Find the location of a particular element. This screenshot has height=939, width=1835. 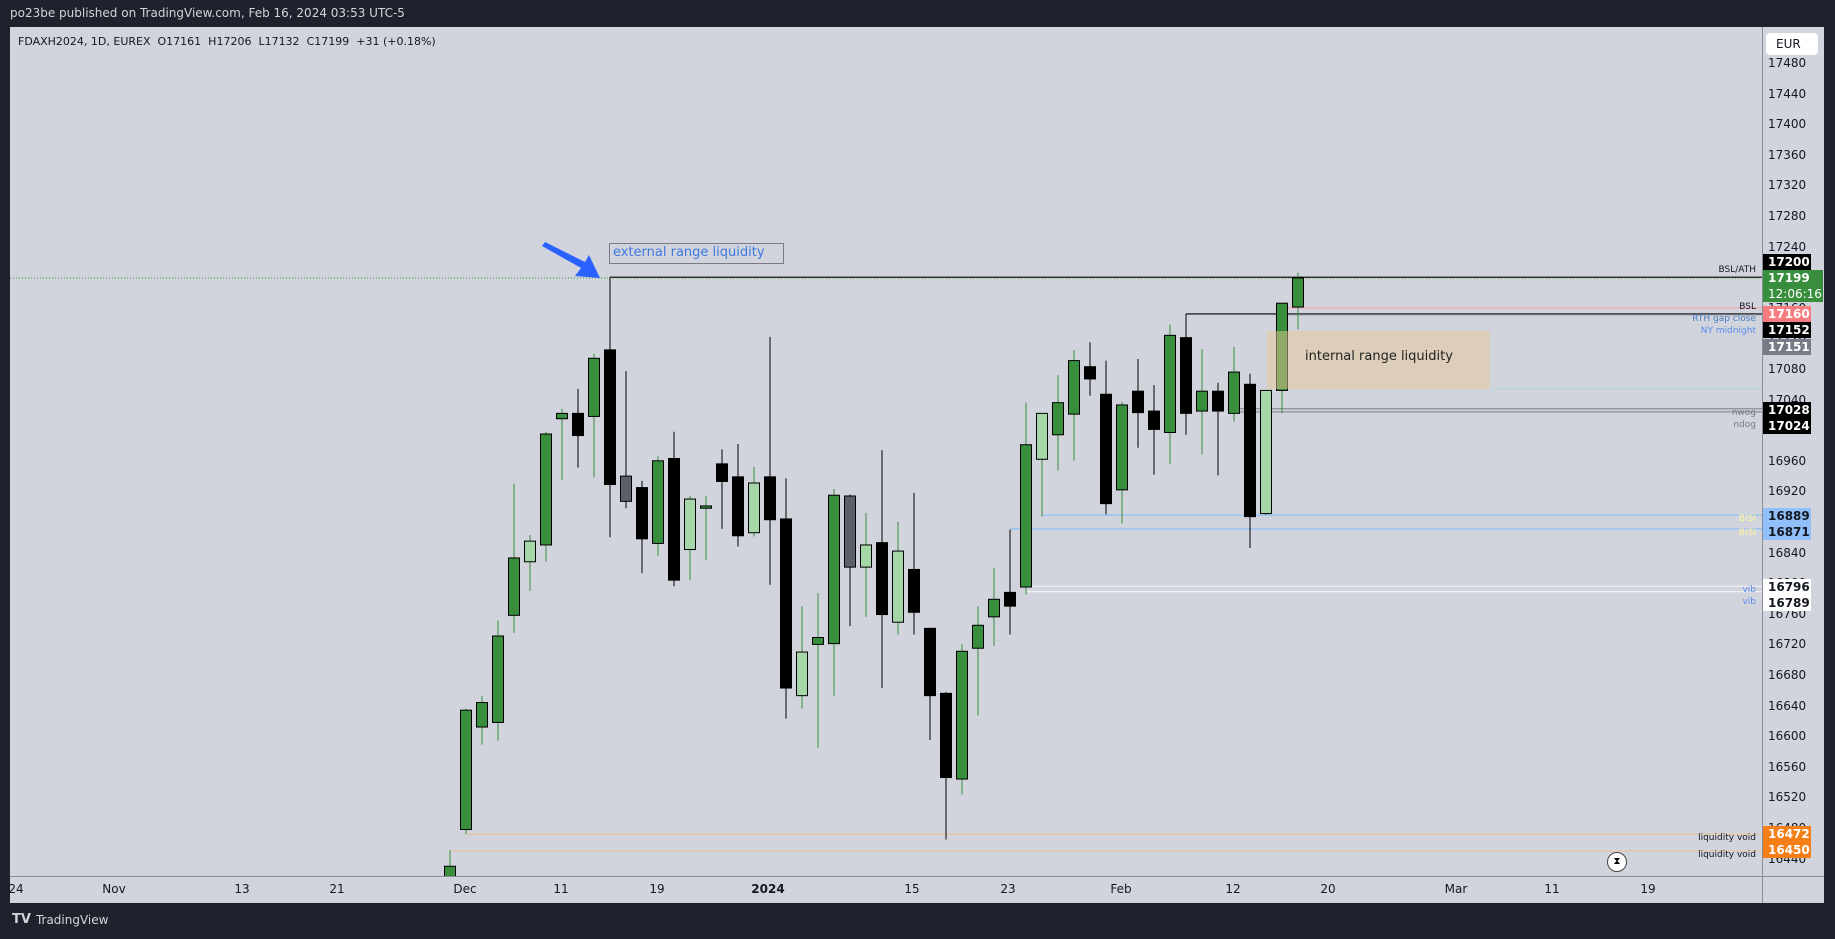

internal-range-liquidity-box: internal range liquidity is located at coordinates (1378, 360).